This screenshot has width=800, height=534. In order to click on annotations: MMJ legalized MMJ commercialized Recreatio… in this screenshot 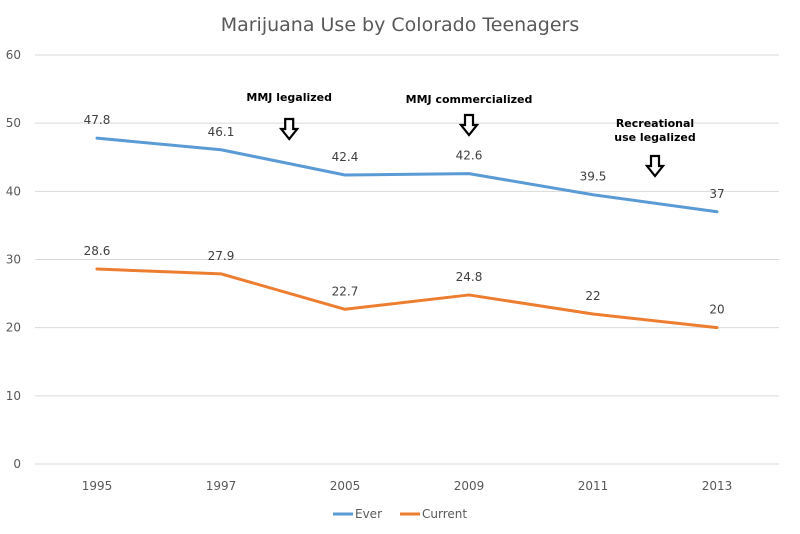, I will do `click(471, 134)`.